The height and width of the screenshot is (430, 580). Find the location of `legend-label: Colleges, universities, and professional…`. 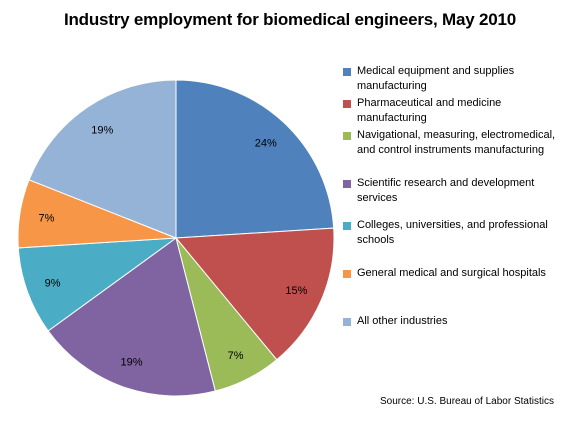

legend-label: Colleges, universities, and professional… is located at coordinates (452, 232).